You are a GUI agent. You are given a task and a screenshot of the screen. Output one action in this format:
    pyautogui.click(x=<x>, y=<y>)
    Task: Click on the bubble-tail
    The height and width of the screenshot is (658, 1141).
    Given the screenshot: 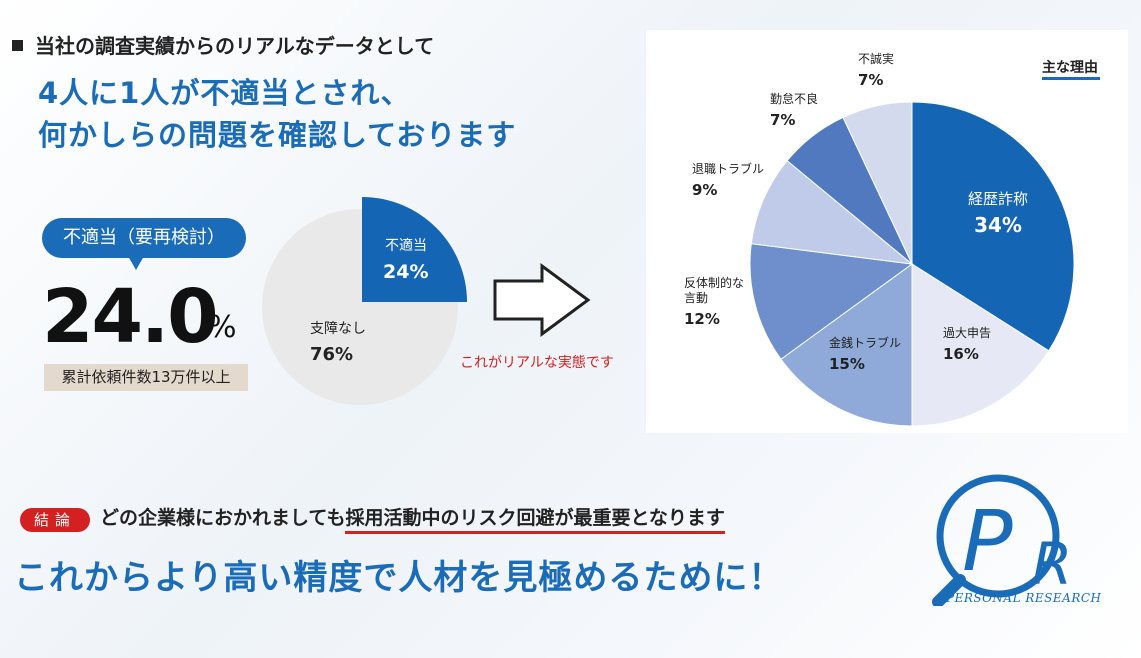 What is the action you would take?
    pyautogui.click(x=136, y=263)
    